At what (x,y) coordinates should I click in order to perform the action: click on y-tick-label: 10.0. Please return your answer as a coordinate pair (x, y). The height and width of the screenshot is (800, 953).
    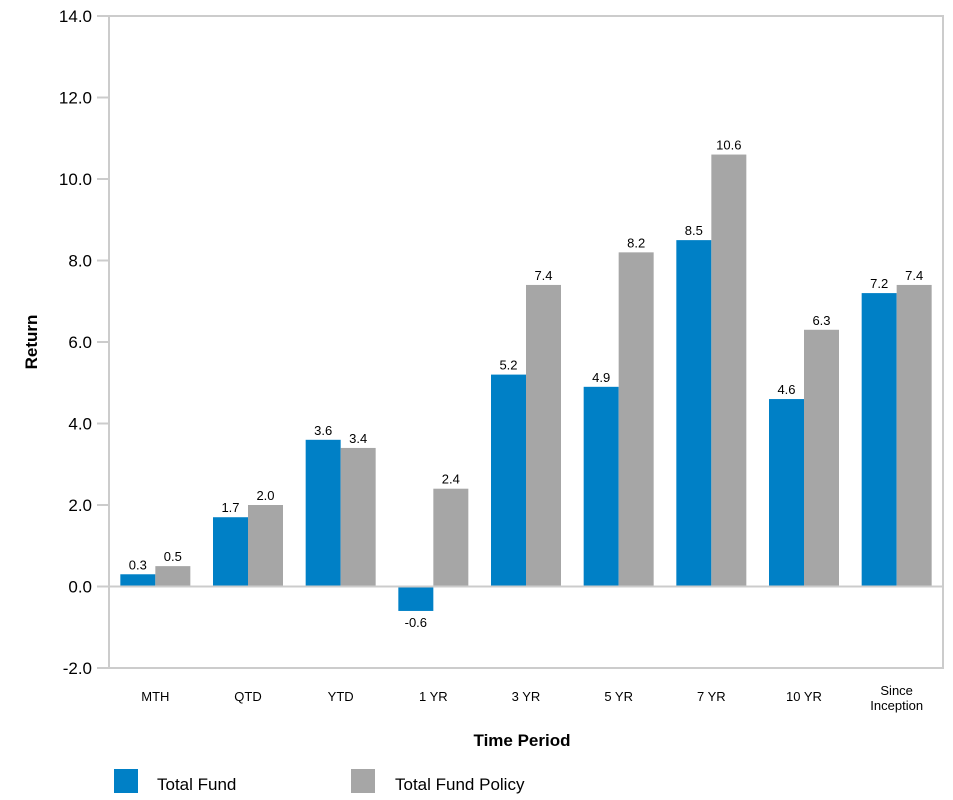
    Looking at the image, I should click on (75, 179).